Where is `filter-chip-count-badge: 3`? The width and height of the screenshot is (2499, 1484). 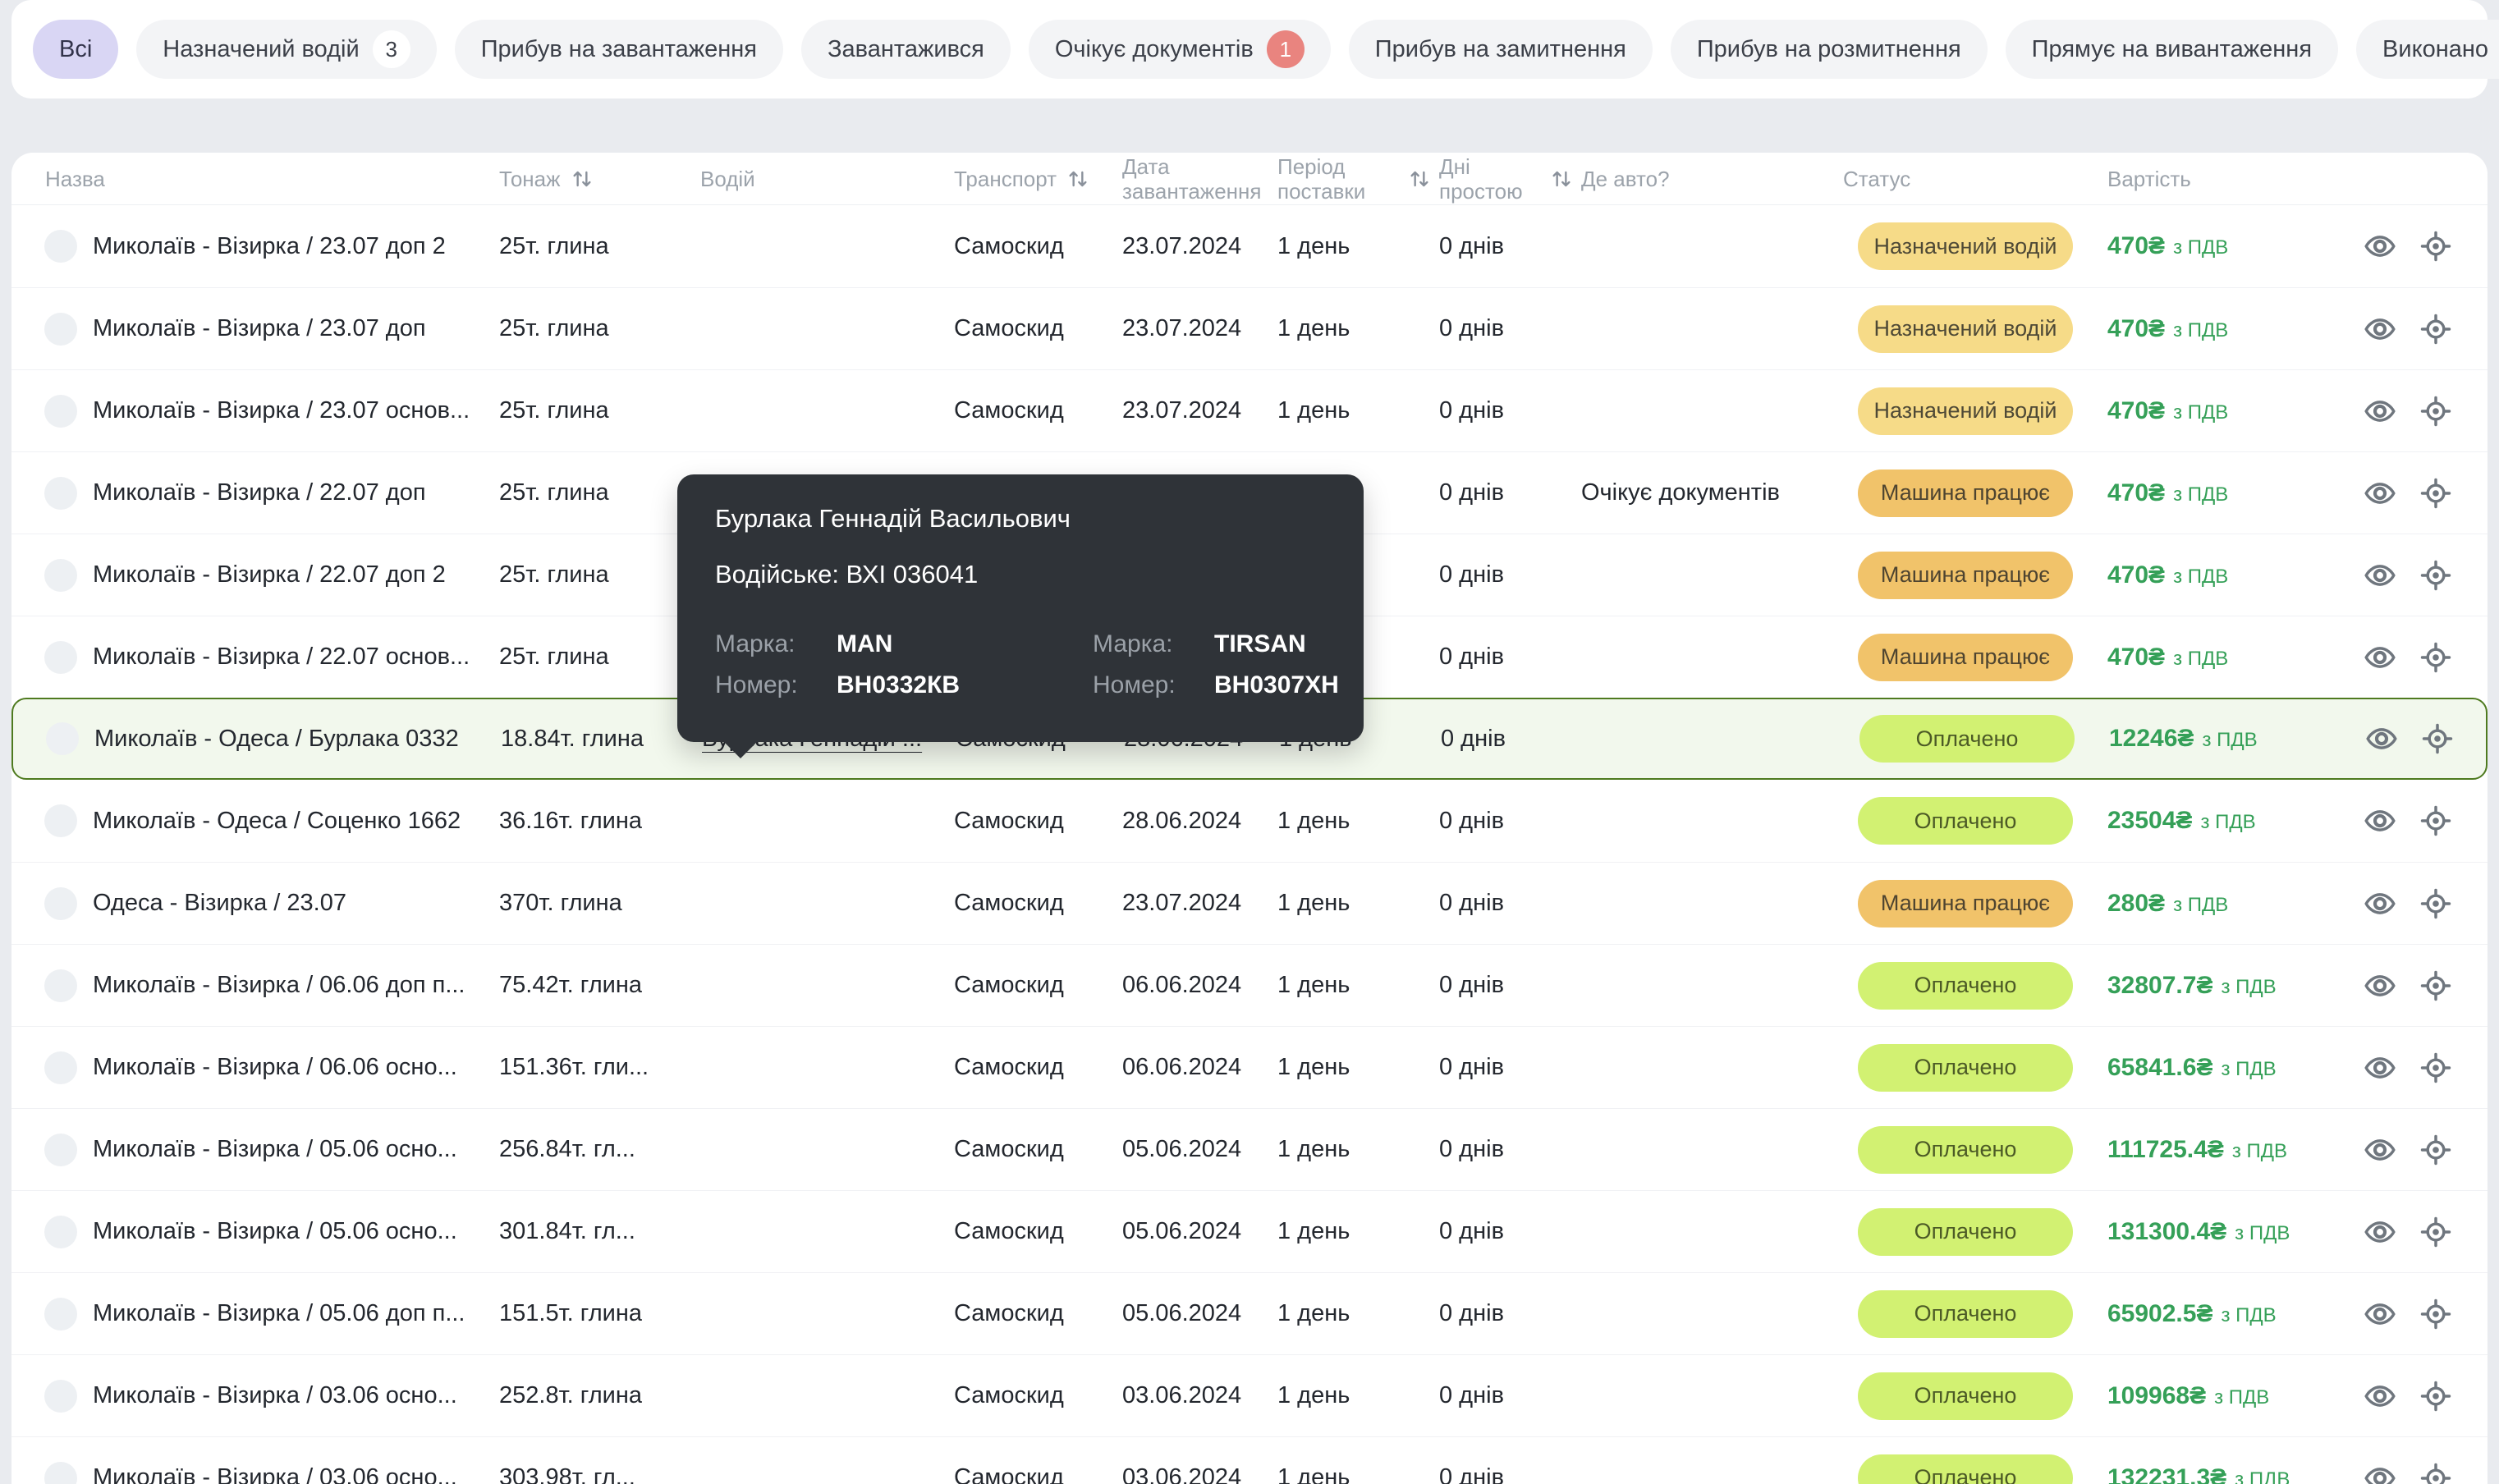
filter-chip-count-badge: 3 is located at coordinates (391, 49).